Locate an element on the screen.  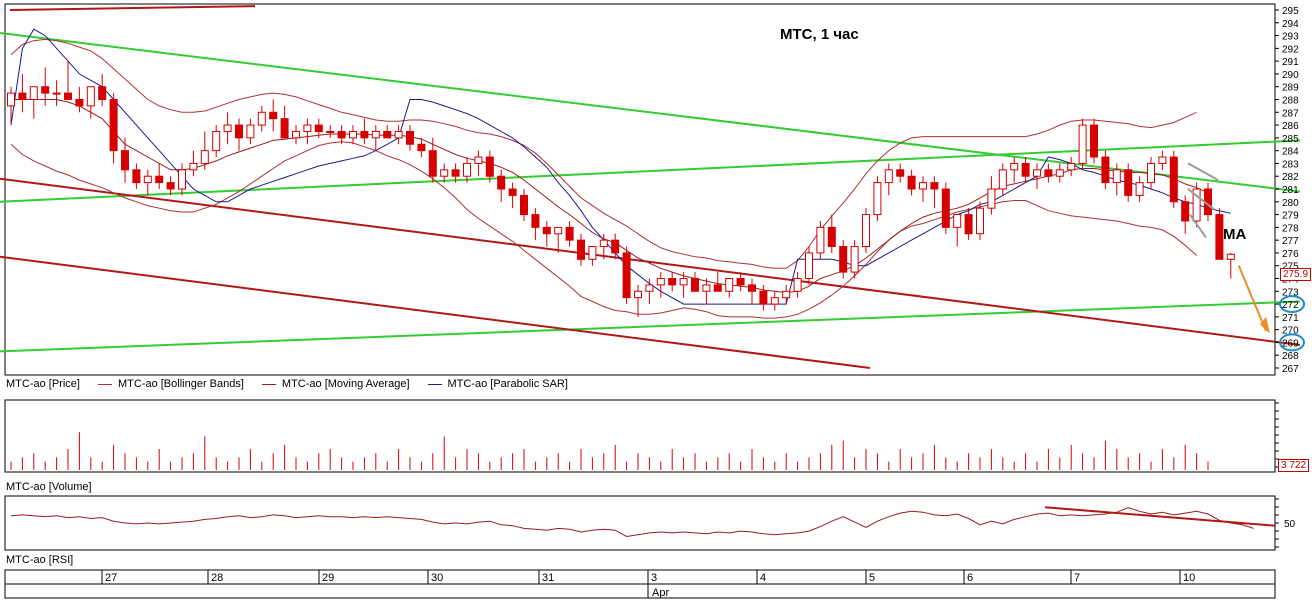
rsi-trendline is located at coordinates (1160, 516).